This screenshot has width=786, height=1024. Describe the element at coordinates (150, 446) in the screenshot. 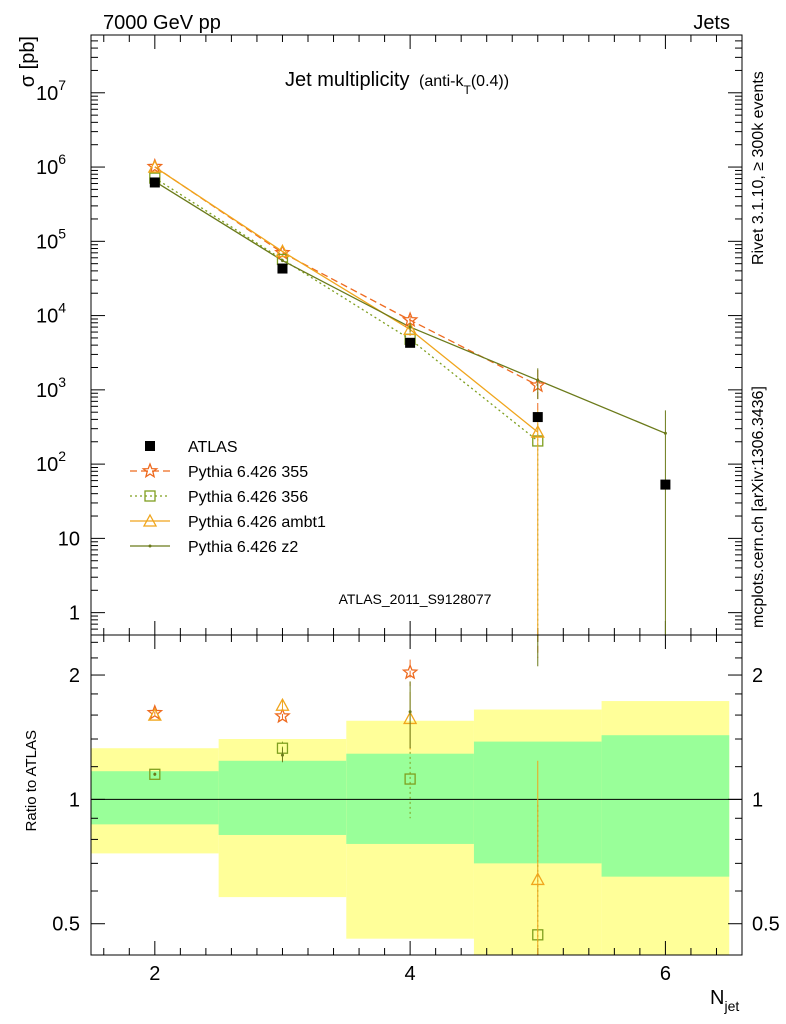

I see `legend-marker-data` at that location.